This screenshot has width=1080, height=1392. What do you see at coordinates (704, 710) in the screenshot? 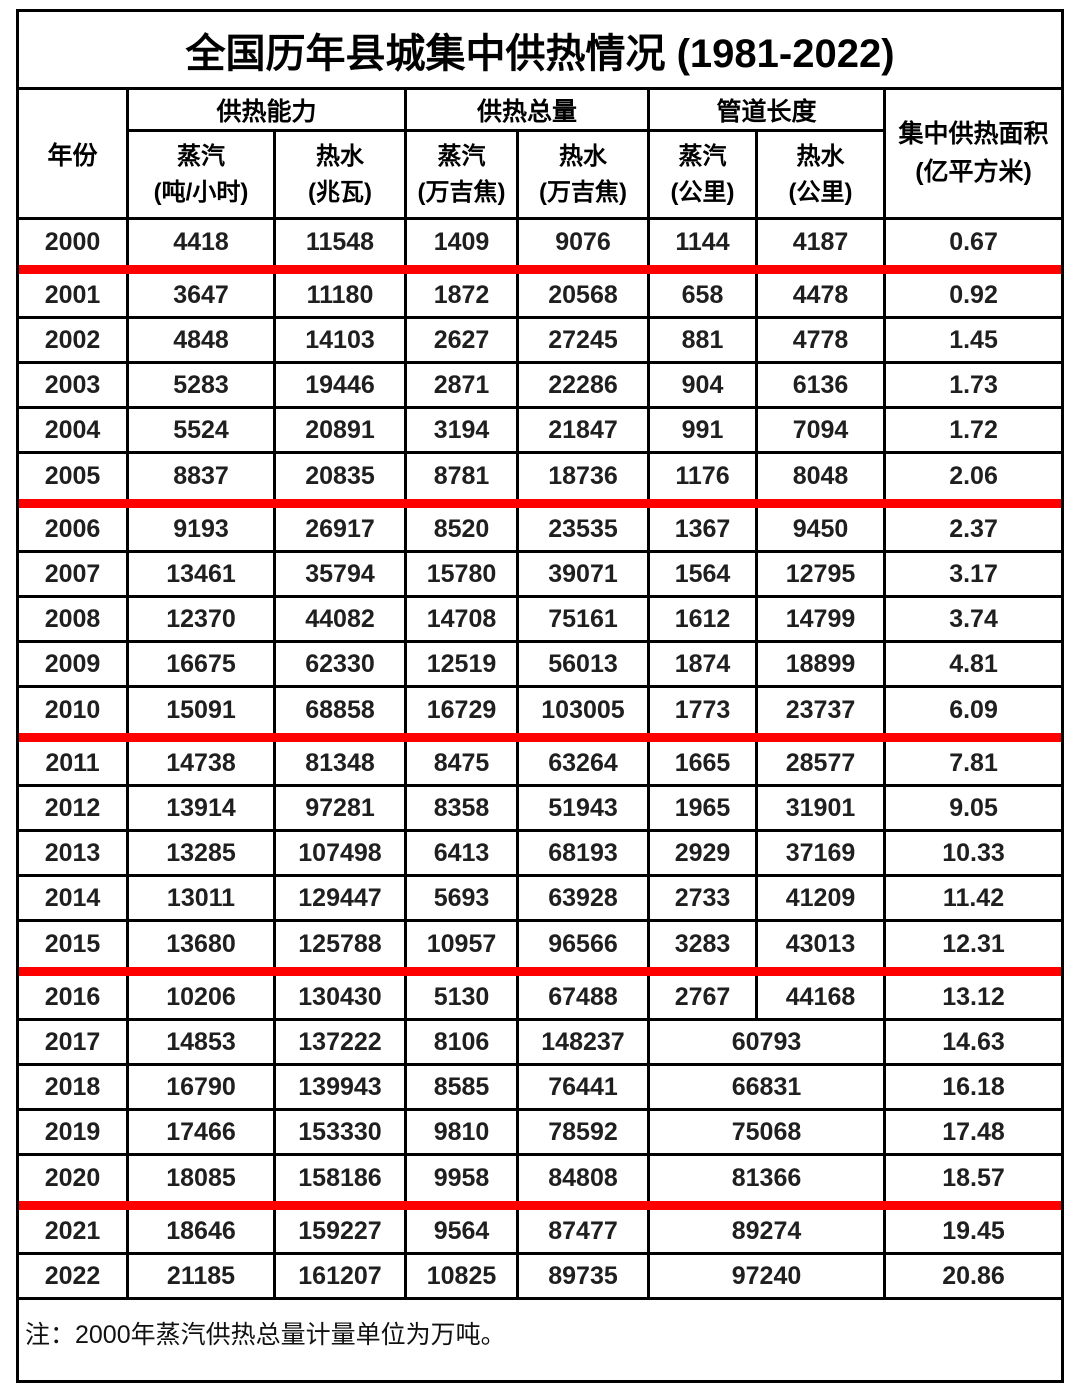
I see `cell-value: 1773` at bounding box center [704, 710].